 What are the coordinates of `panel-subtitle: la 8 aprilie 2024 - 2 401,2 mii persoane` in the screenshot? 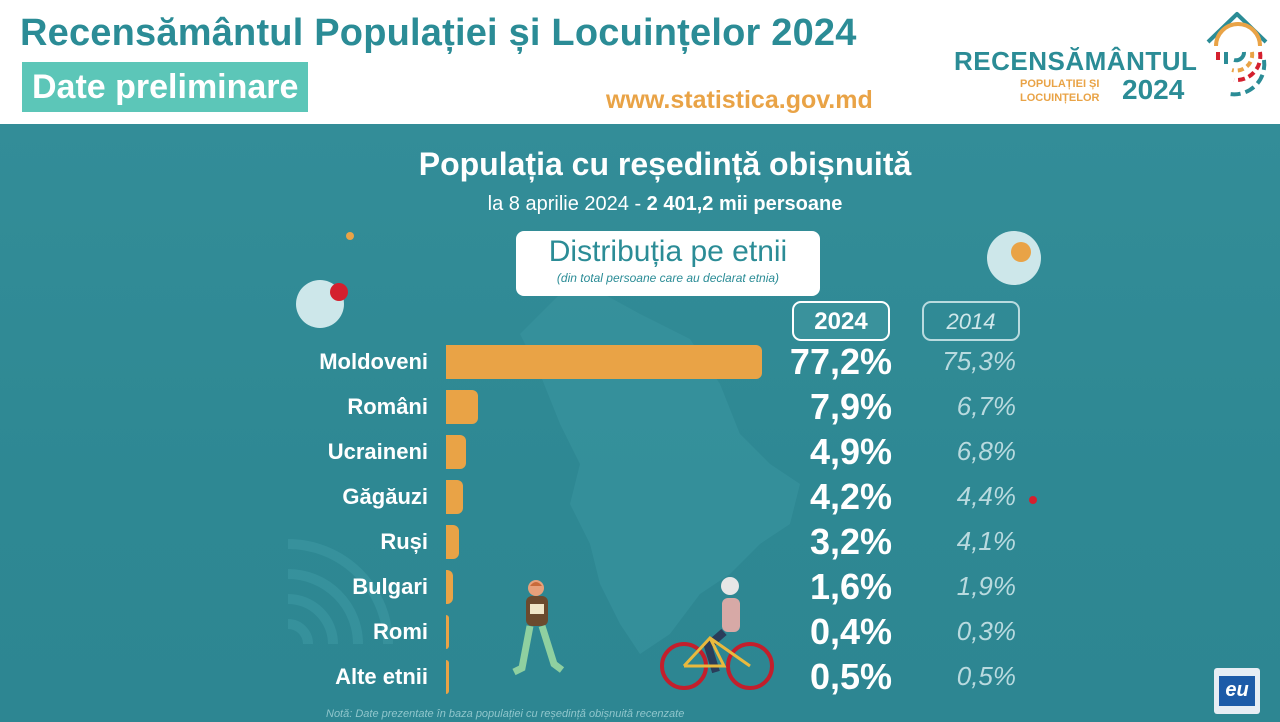 It's located at (640, 204).